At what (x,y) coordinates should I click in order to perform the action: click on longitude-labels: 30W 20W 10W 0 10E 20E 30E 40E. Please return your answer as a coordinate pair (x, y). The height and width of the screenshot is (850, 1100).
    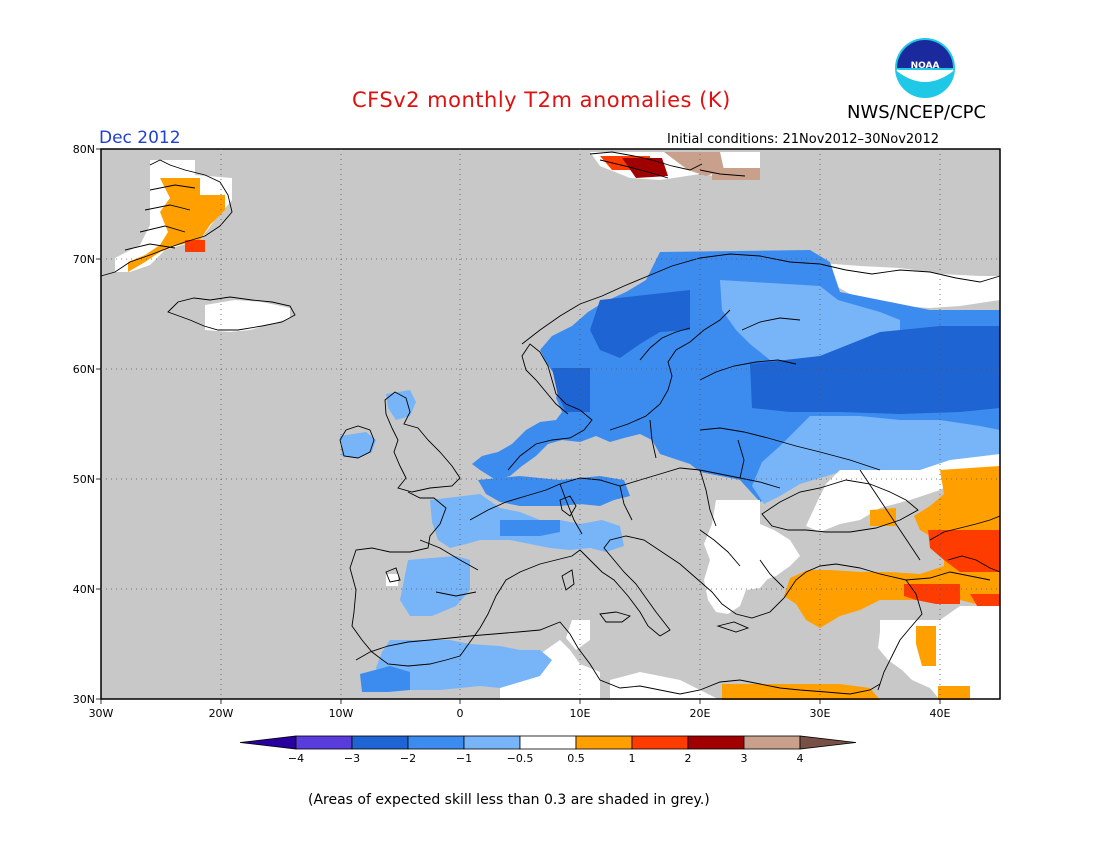
    Looking at the image, I should click on (520, 713).